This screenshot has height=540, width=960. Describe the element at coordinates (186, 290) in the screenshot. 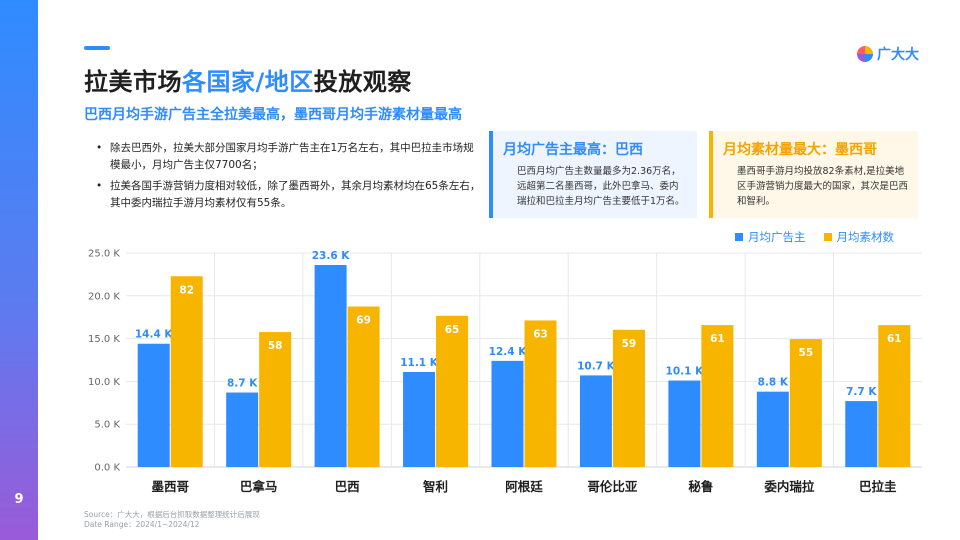

I see `data-label-creatives: 82` at that location.